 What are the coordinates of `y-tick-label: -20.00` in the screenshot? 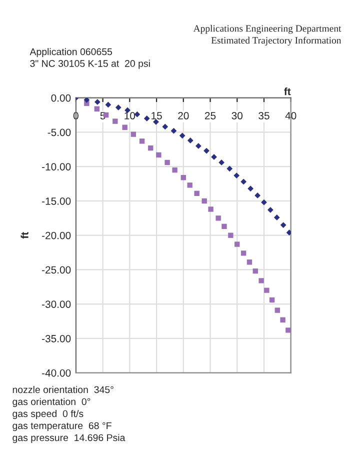 It's located at (56, 236).